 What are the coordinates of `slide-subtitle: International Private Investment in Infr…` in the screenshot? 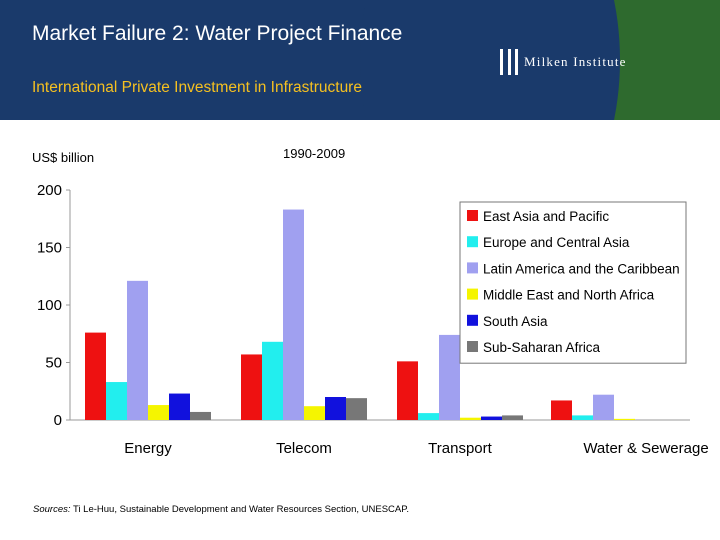 It's located at (197, 87).